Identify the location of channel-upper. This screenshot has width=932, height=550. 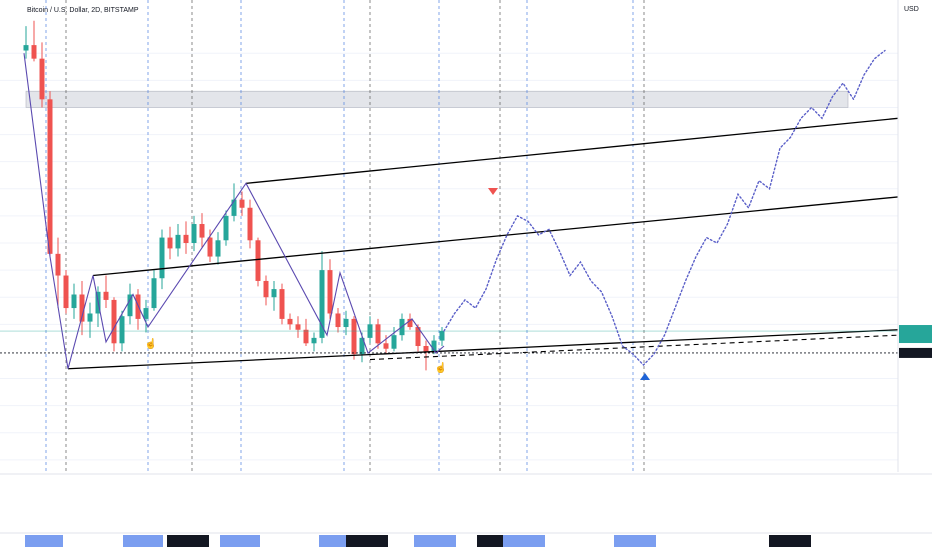
(572, 151).